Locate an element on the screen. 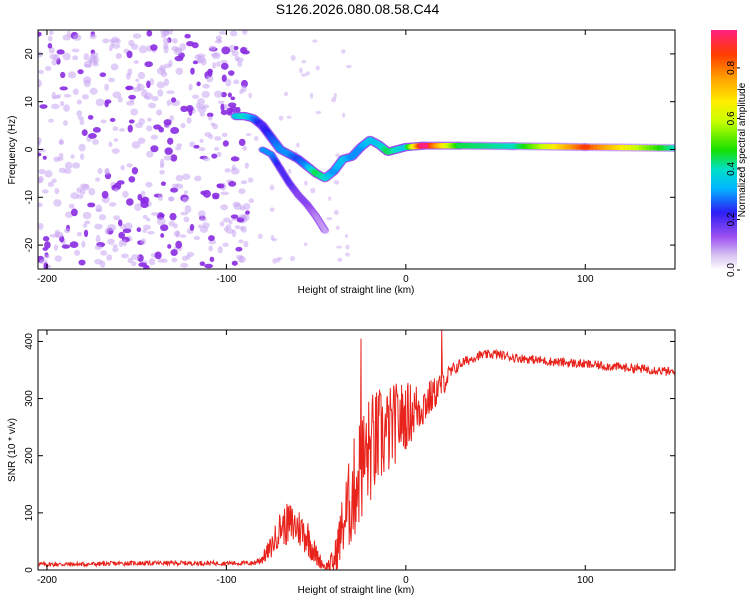 This screenshot has width=750, height=600. colorbar-label: Normalized spectral amplitude is located at coordinates (742, 149).